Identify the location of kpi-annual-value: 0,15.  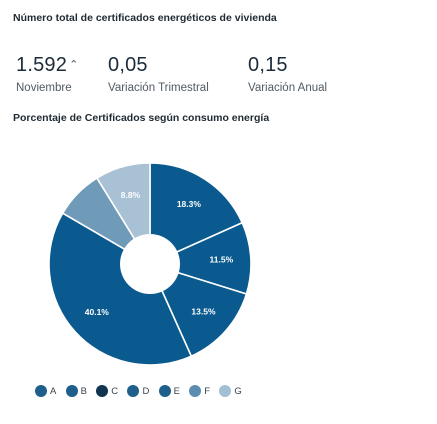
(268, 65).